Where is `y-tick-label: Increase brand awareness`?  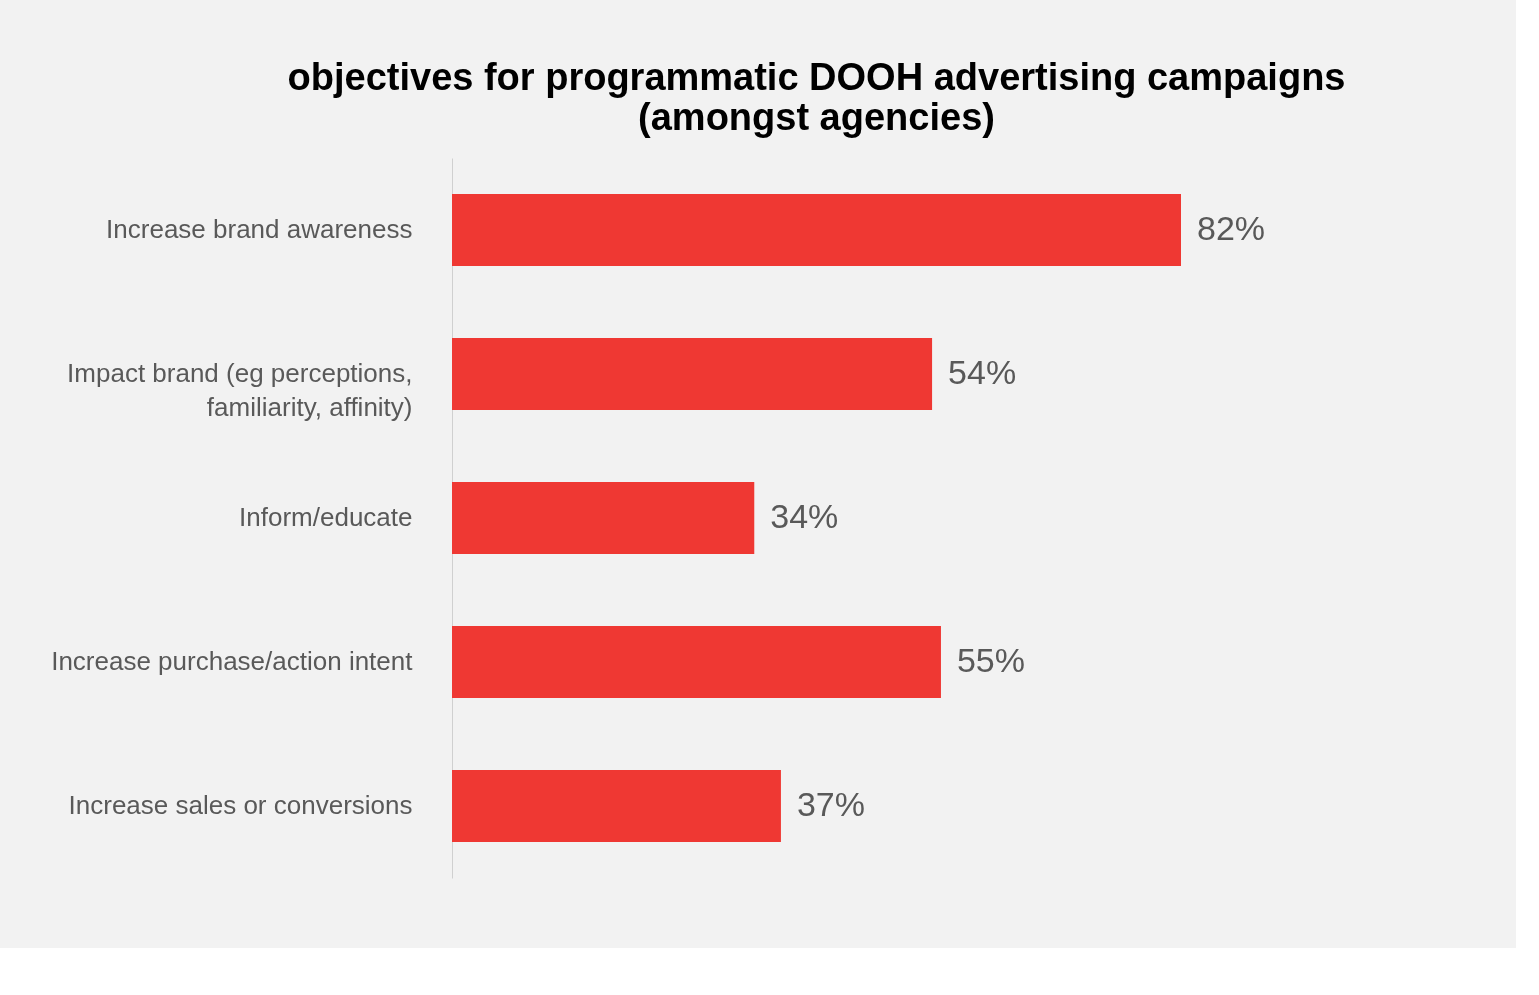
y-tick-label: Increase brand awareness is located at coordinates (259, 229).